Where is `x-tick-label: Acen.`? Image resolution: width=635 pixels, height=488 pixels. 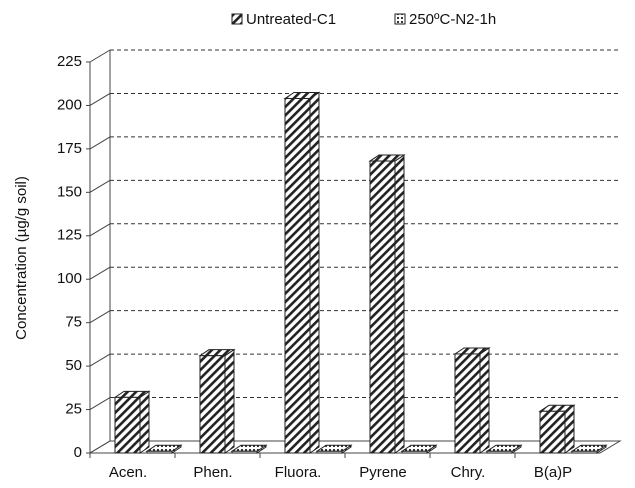
x-tick-label: Acen. is located at coordinates (128, 472).